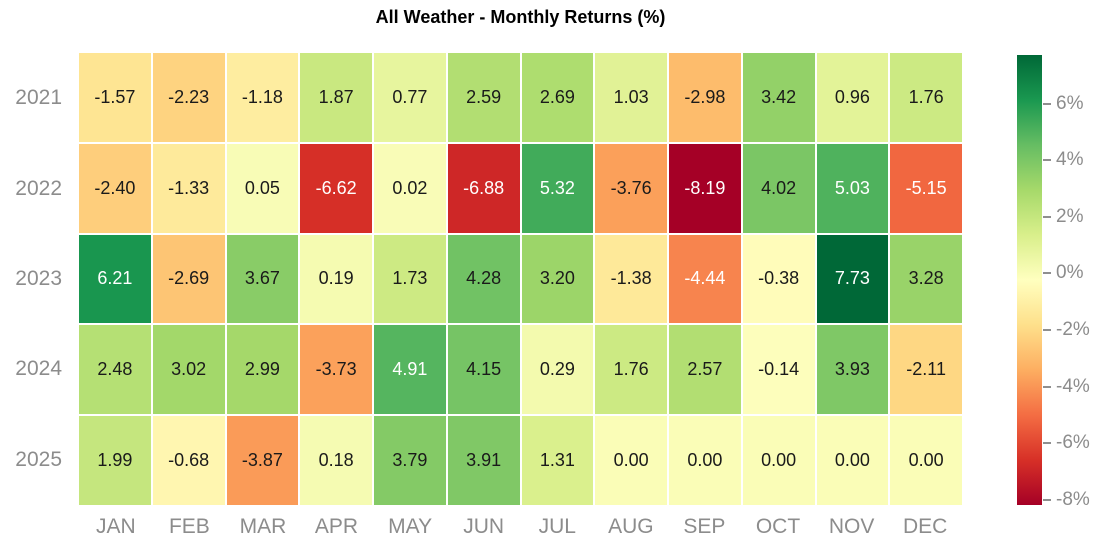  I want to click on heatmap-cell: 4.28, so click(483, 279).